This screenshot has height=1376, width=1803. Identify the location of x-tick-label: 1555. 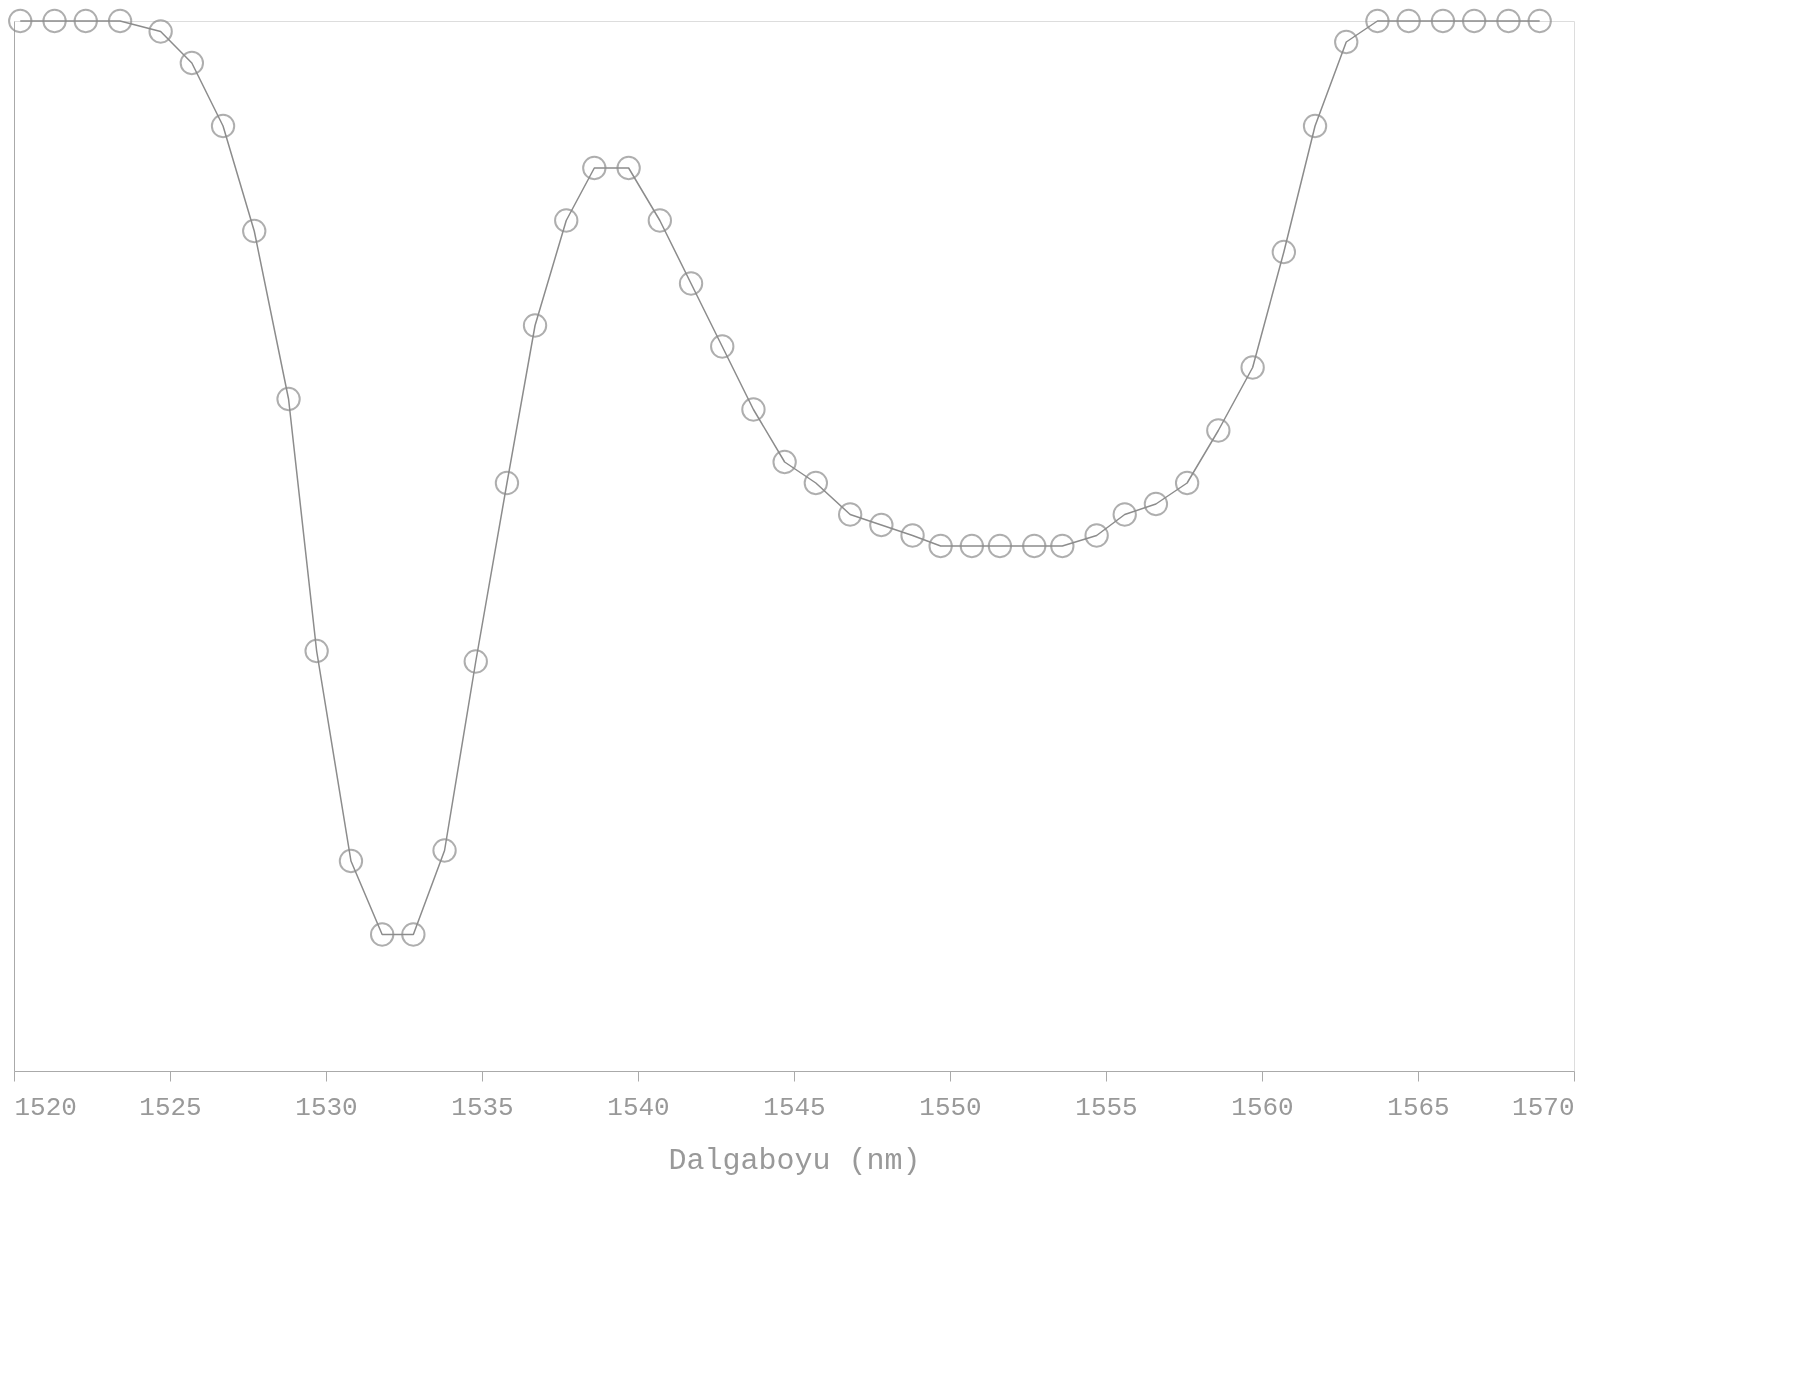
(1106, 1107).